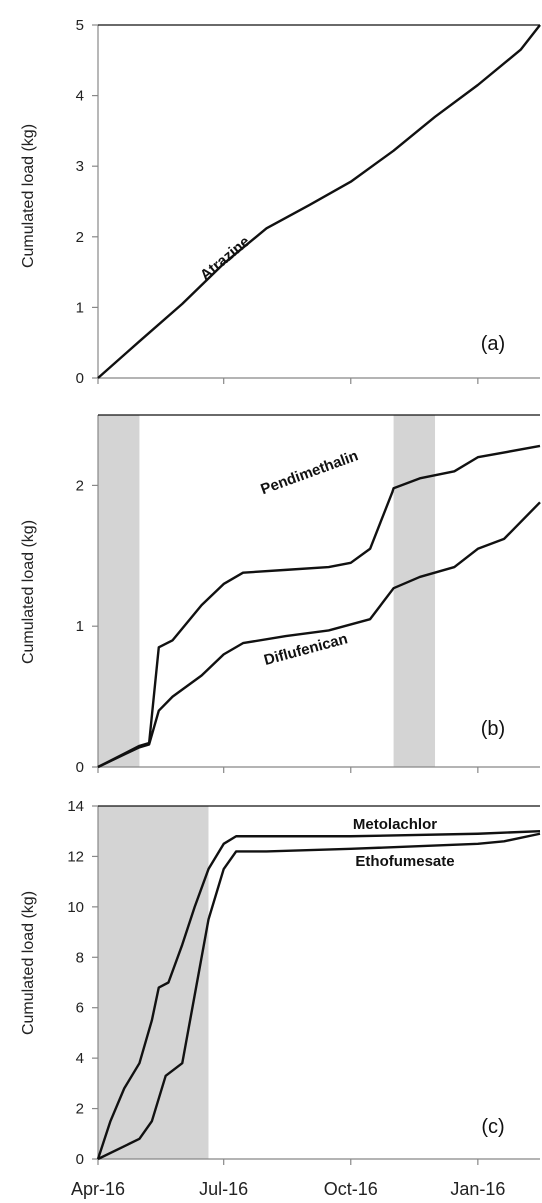  I want to click on series-label-atrazine: Atrazine, so click(225, 258).